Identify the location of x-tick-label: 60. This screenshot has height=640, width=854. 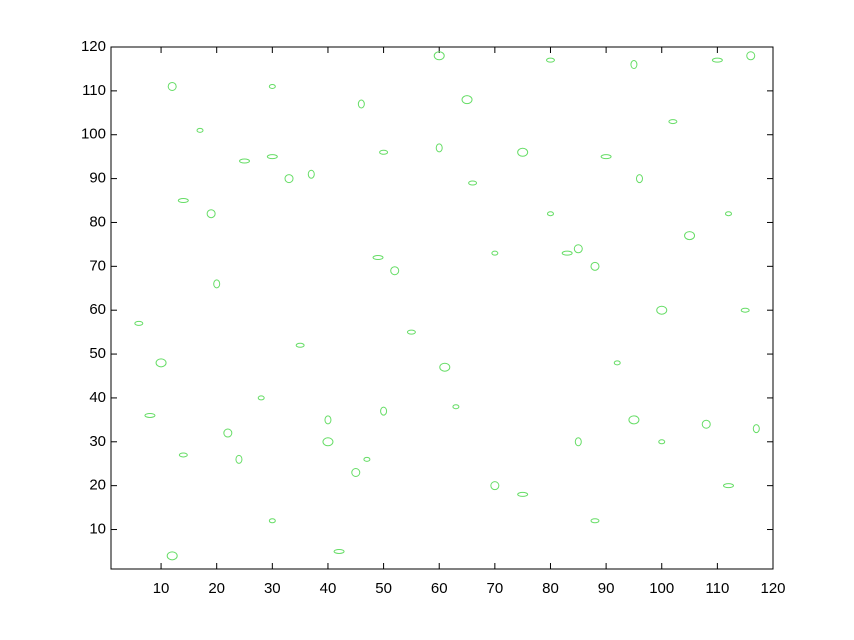
(439, 588).